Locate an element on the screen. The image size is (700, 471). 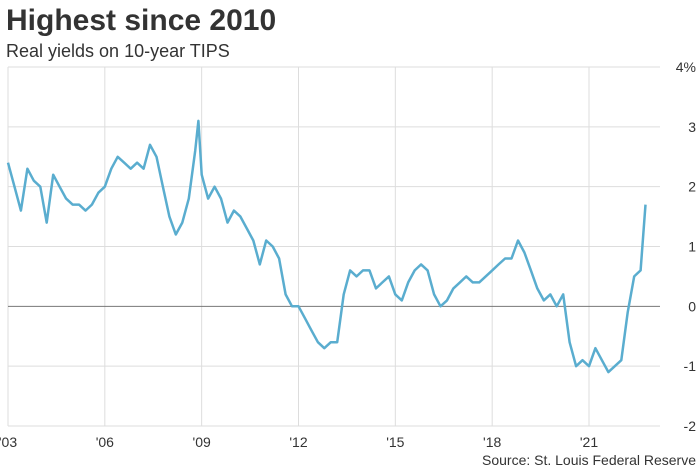
x-tick-label: '06 is located at coordinates (105, 442).